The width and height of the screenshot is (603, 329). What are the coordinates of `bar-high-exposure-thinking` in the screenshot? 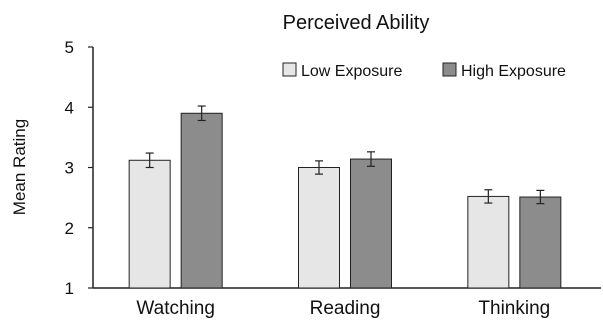 It's located at (540, 242).